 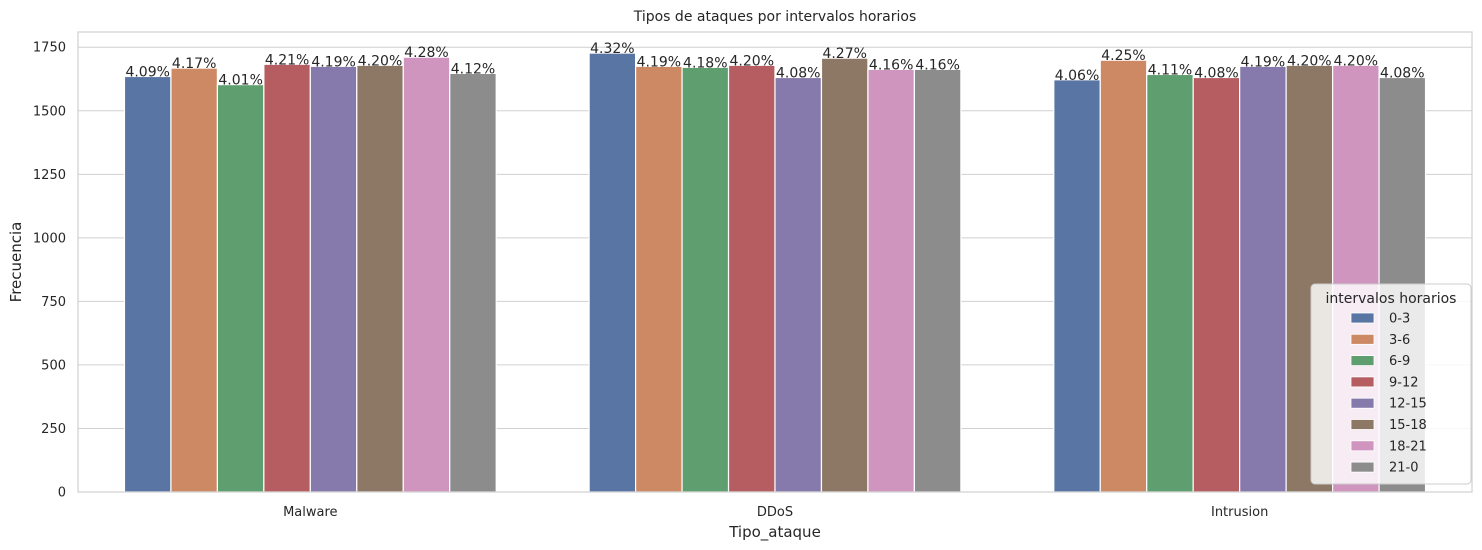 What do you see at coordinates (1399, 319) in the screenshot?
I see `legend-entry-label: 0-3` at bounding box center [1399, 319].